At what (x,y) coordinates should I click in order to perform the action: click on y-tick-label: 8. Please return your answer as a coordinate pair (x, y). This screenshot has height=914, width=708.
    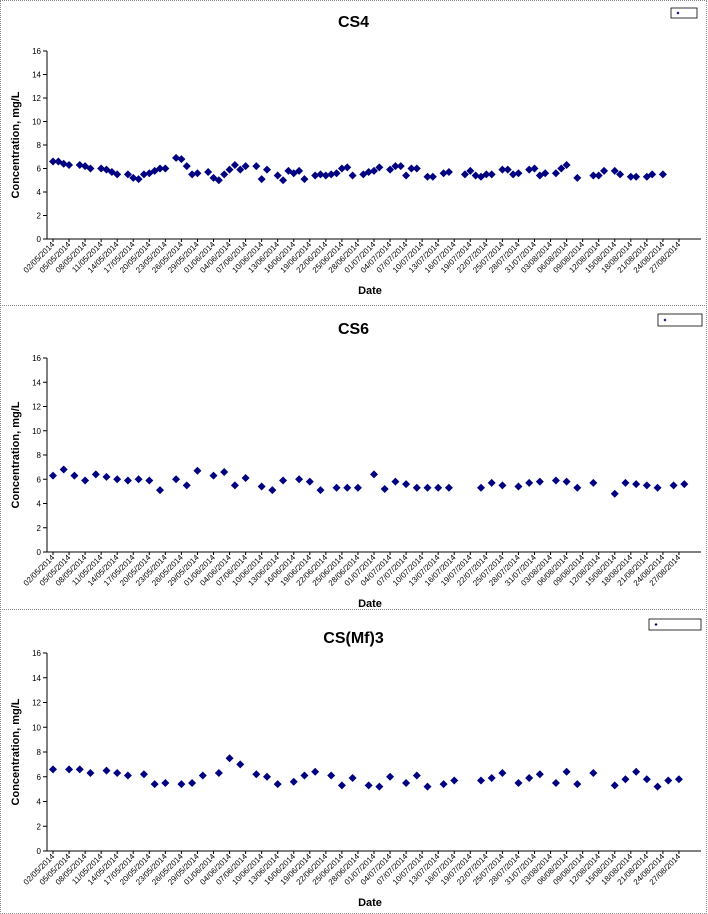
    Looking at the image, I should click on (39, 752).